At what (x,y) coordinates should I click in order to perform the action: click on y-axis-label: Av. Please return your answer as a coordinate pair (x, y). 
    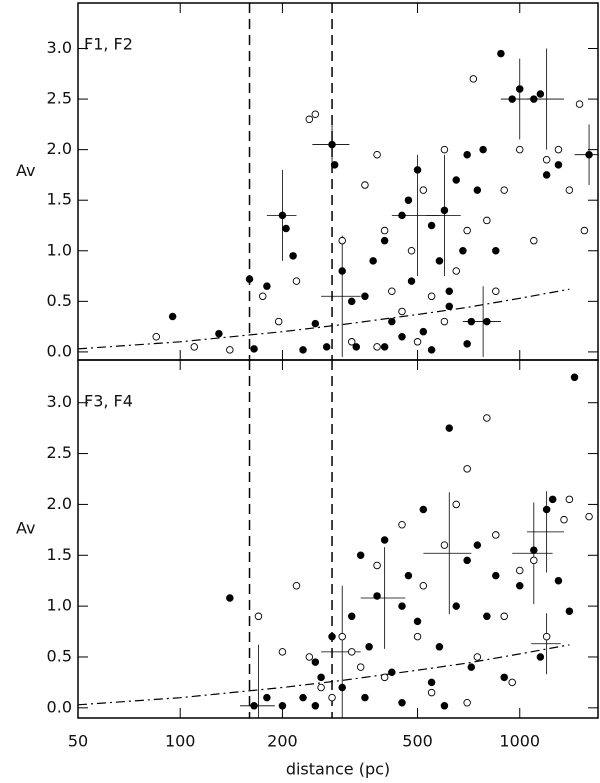
    Looking at the image, I should click on (25, 528).